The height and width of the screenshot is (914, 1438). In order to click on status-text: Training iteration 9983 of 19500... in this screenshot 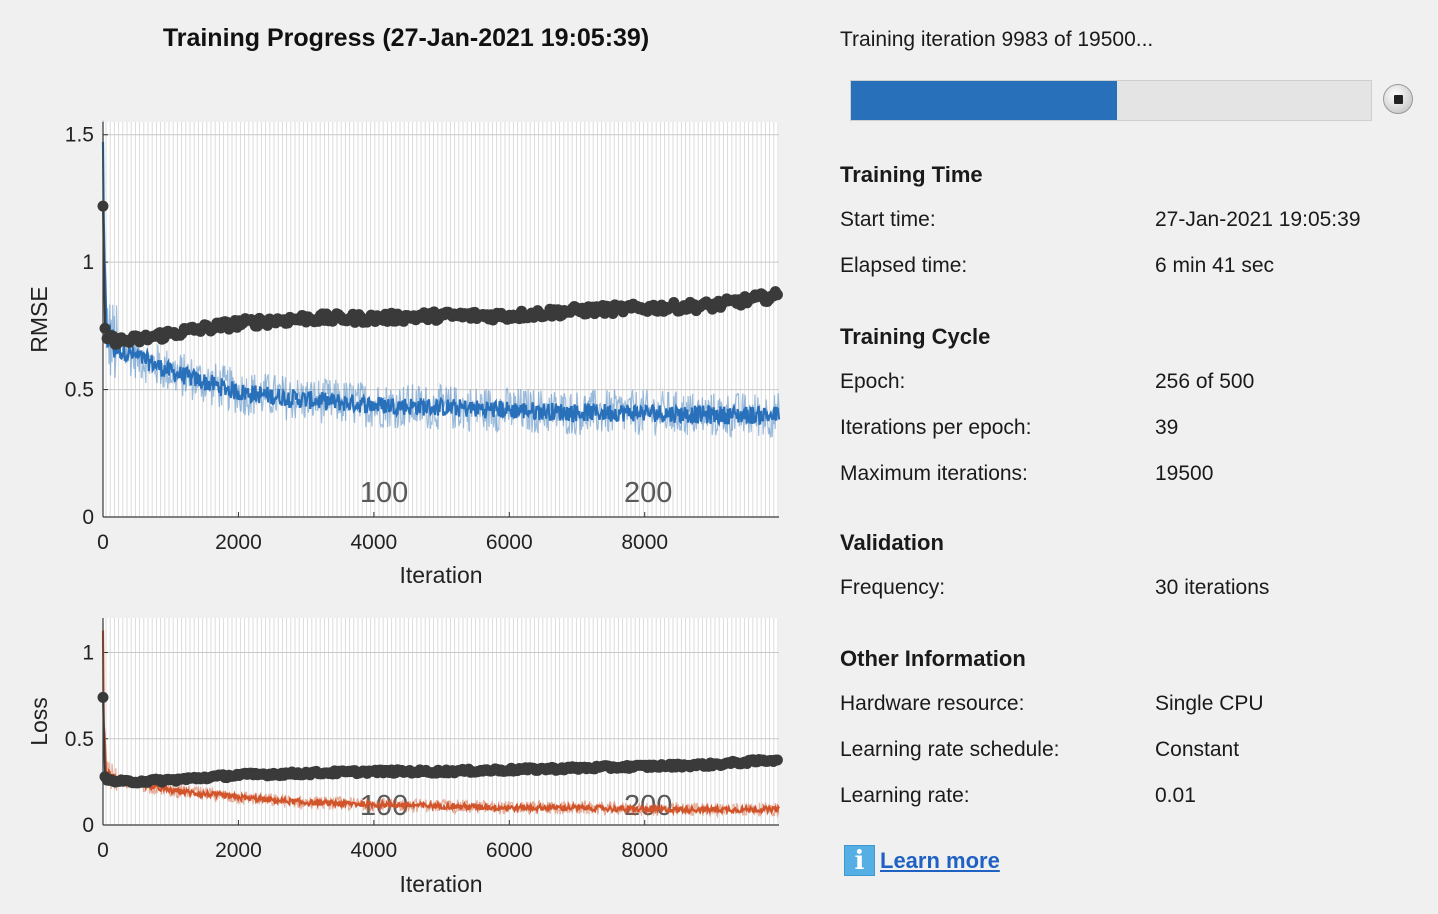, I will do `click(997, 39)`.